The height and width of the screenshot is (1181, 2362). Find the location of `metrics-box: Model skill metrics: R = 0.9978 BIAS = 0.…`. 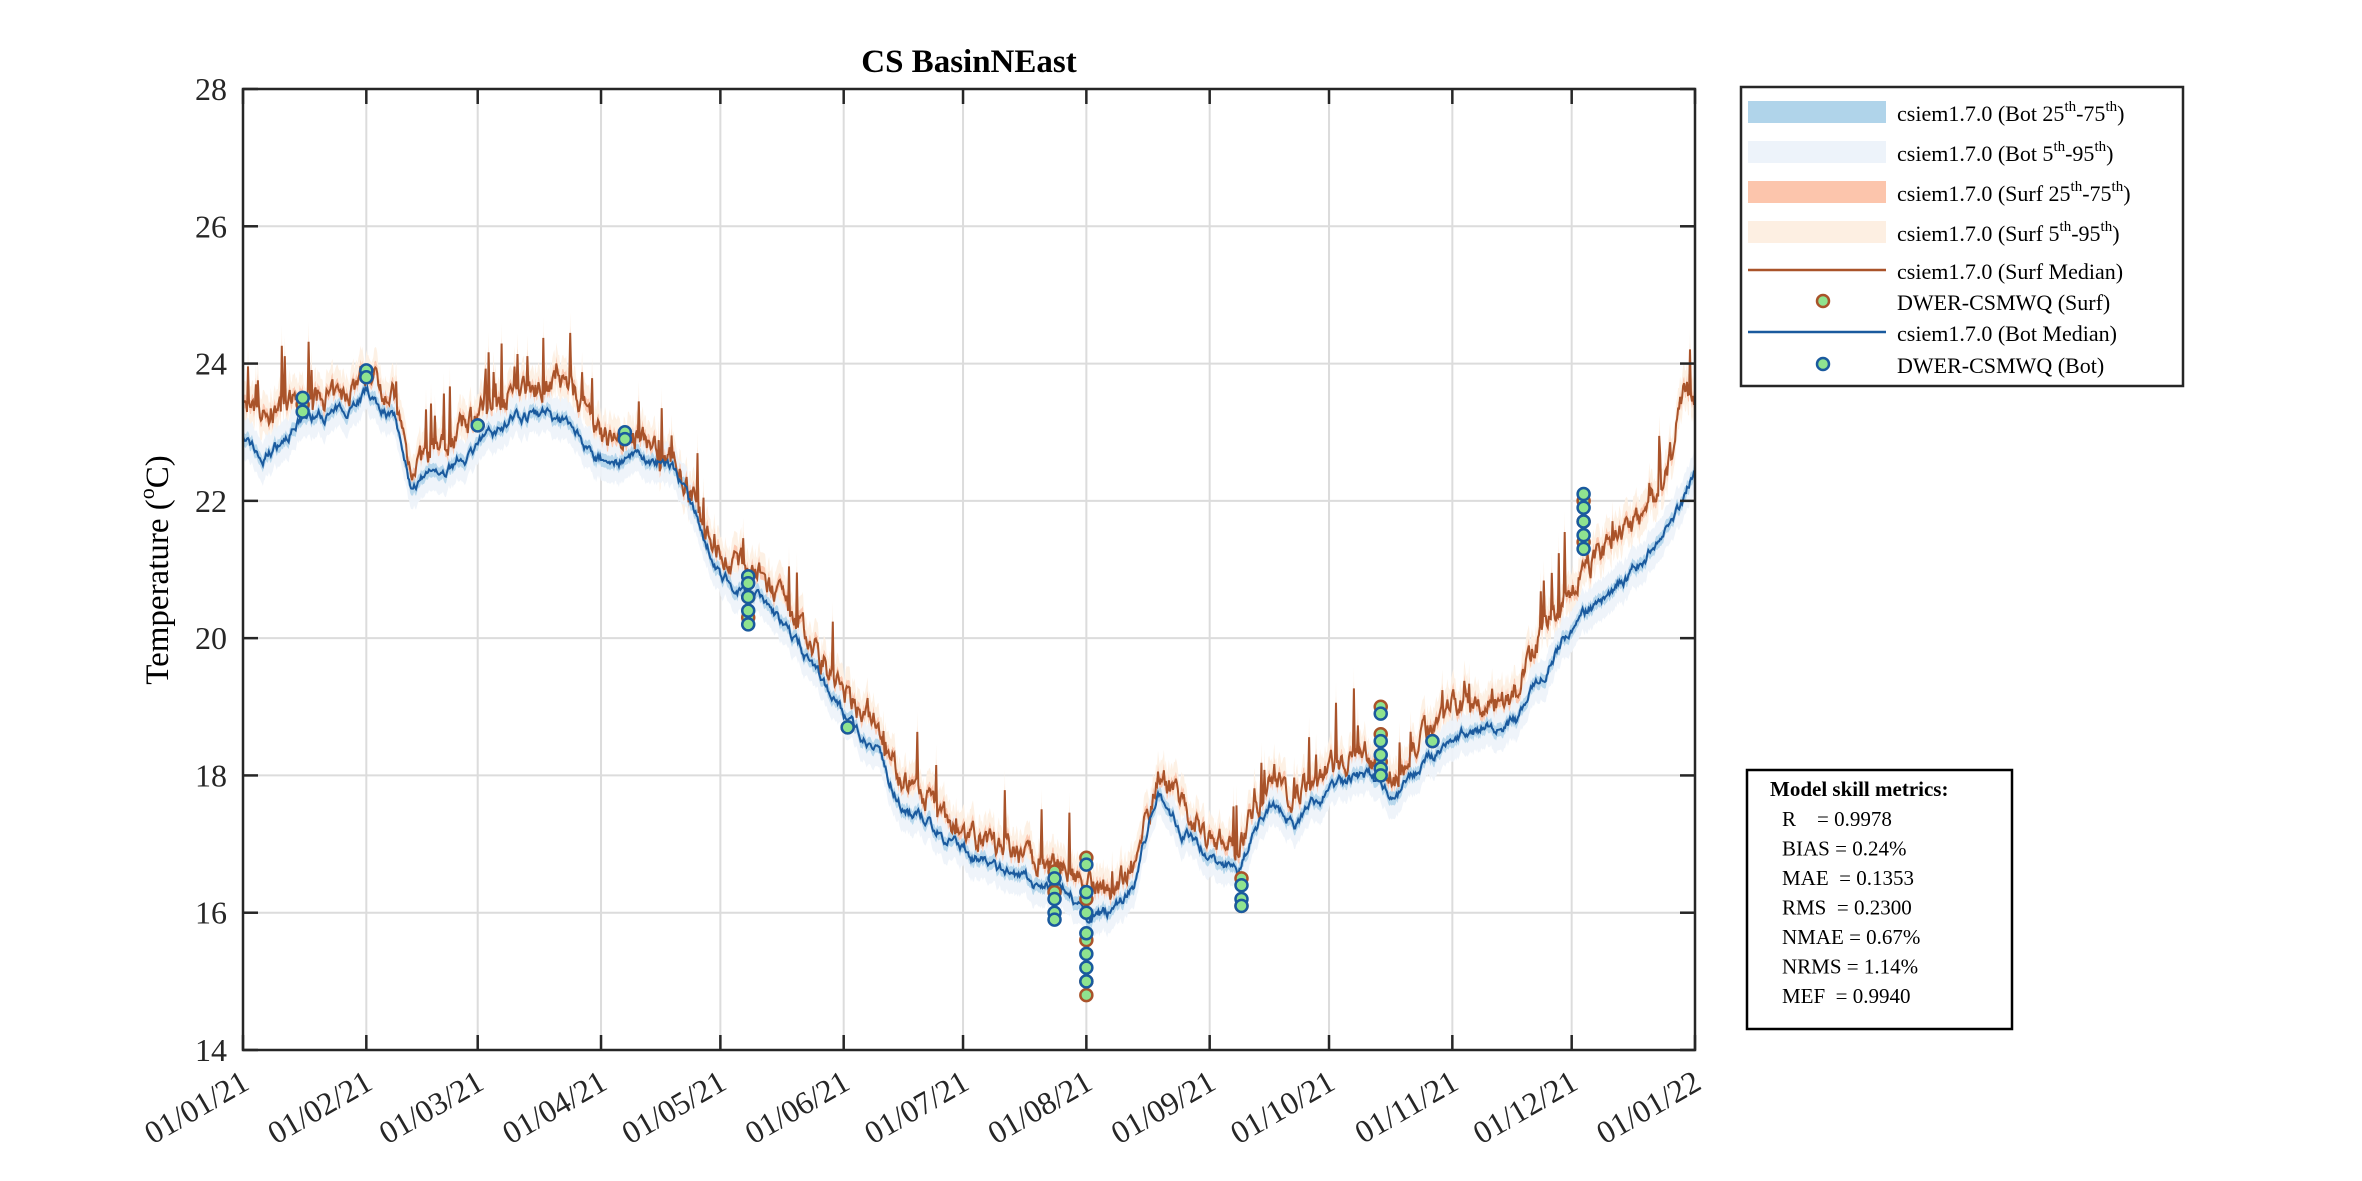

metrics-box: Model skill metrics: R = 0.9978 BIAS = 0.… is located at coordinates (1879, 899).